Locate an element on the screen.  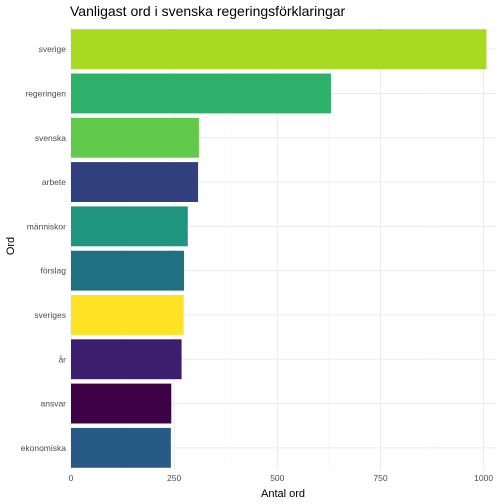
y-tick-label: ekonomiska is located at coordinates (44, 448).